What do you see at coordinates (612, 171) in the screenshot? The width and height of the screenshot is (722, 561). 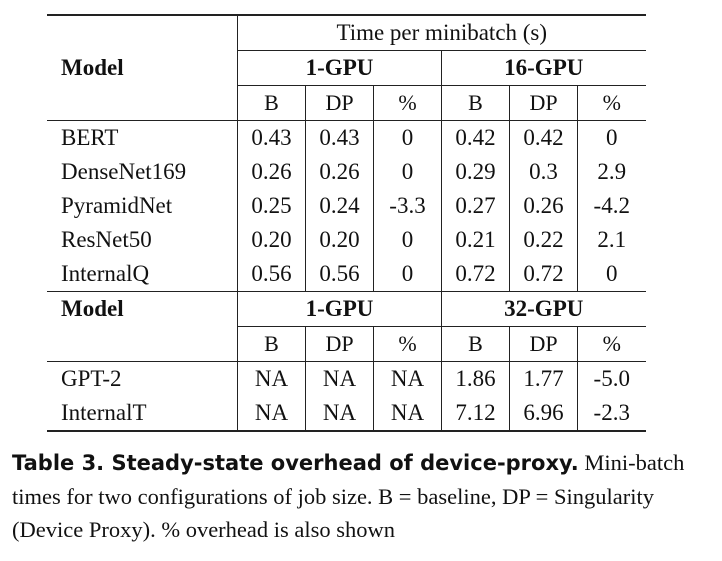 I see `table-cell: 2.9` at bounding box center [612, 171].